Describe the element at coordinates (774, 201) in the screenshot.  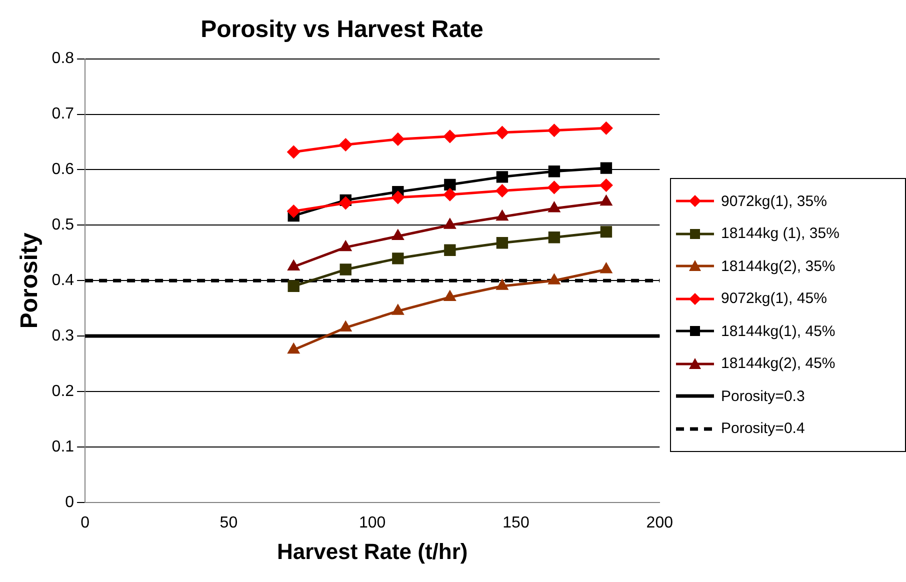
I see `legend-label: 9072kg(1), 35%` at that location.